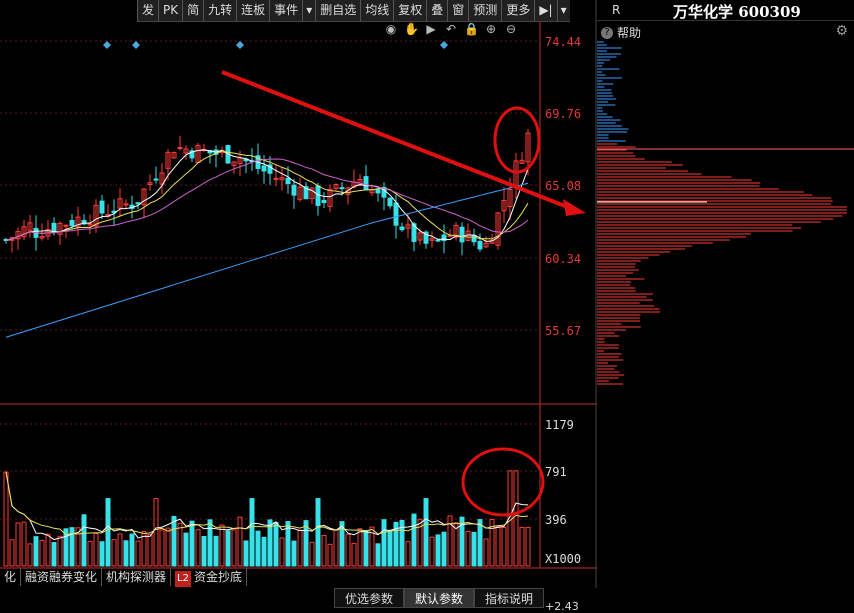  What do you see at coordinates (411, 29) in the screenshot?
I see `hand-icon: ✋` at bounding box center [411, 29].